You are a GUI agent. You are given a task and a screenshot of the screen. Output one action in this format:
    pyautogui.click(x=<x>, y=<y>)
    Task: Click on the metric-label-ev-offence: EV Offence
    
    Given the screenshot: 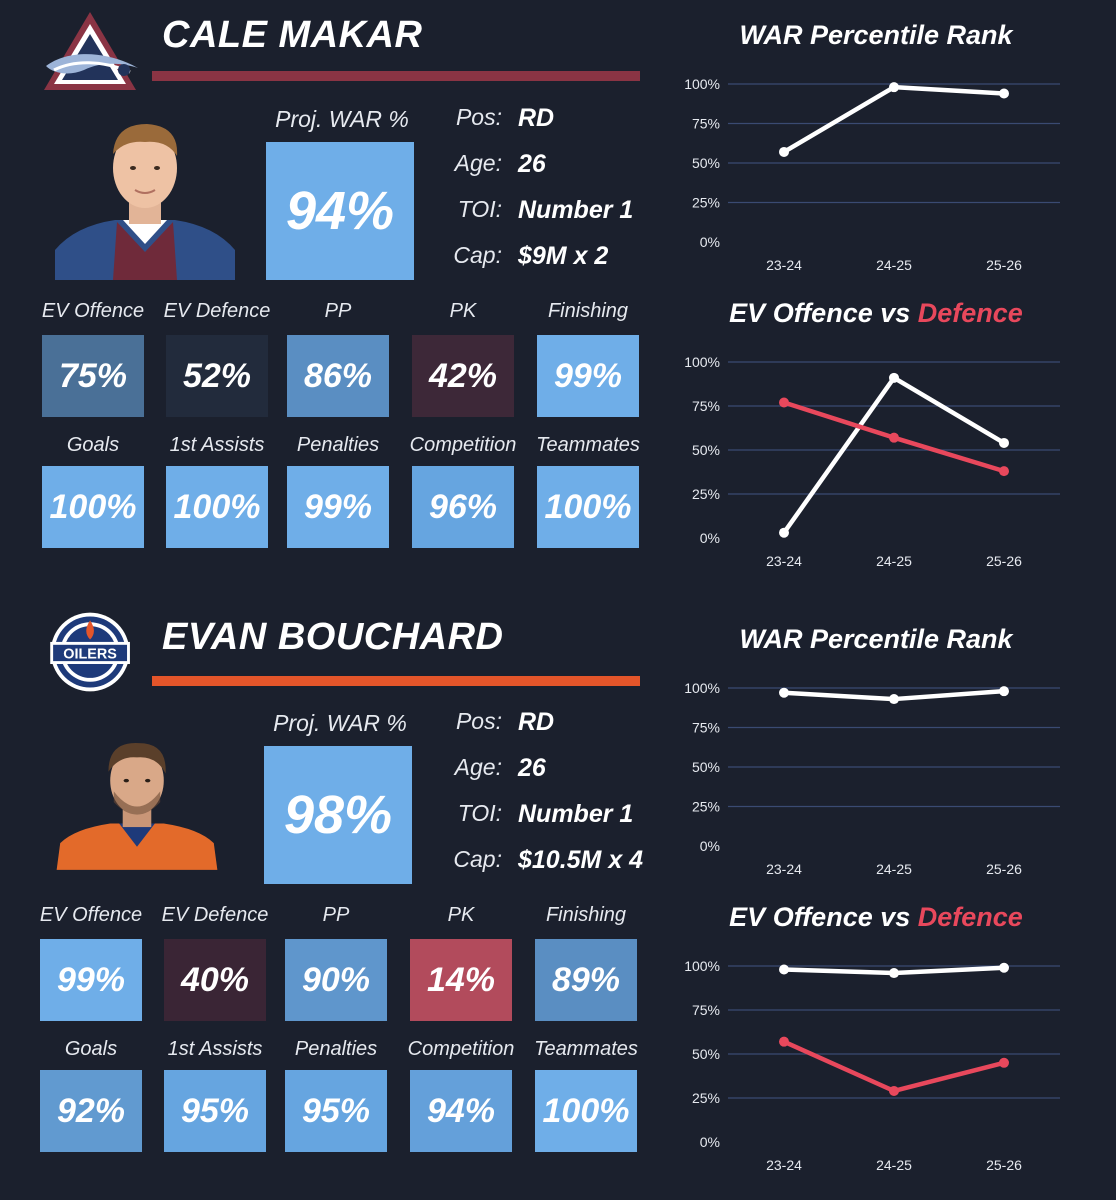 What is the action you would take?
    pyautogui.click(x=91, y=915)
    